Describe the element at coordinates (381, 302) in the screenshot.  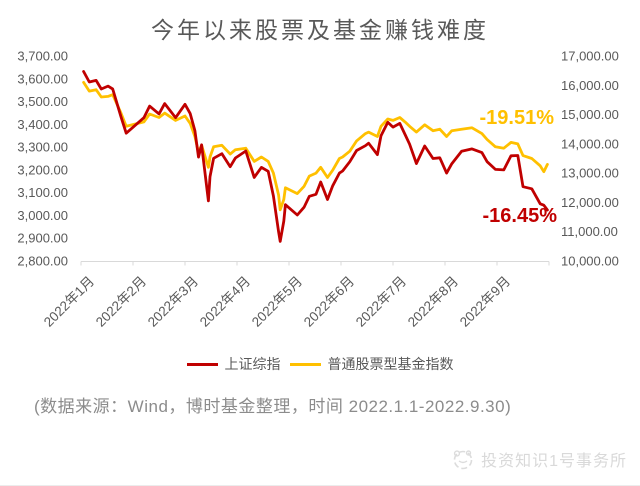
I see `x-axis-month-label: 2022年7月` at that location.